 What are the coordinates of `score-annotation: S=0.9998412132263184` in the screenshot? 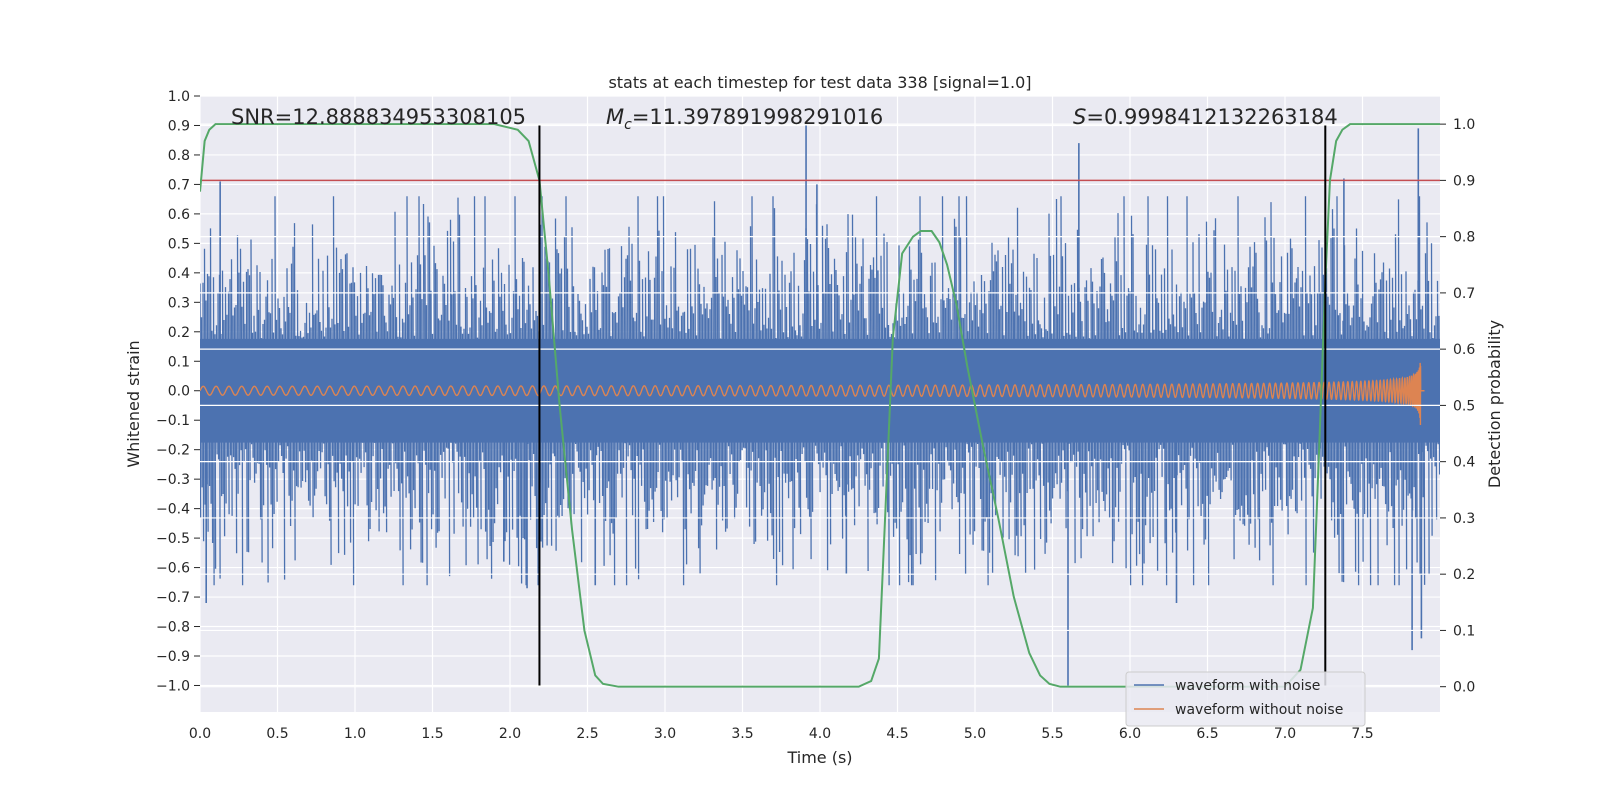 It's located at (1205, 117).